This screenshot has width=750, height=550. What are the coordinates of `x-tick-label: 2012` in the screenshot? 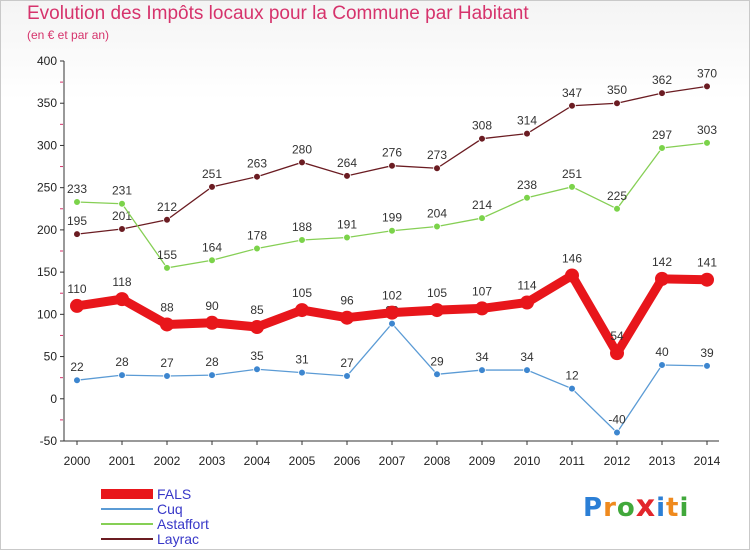 It's located at (617, 461).